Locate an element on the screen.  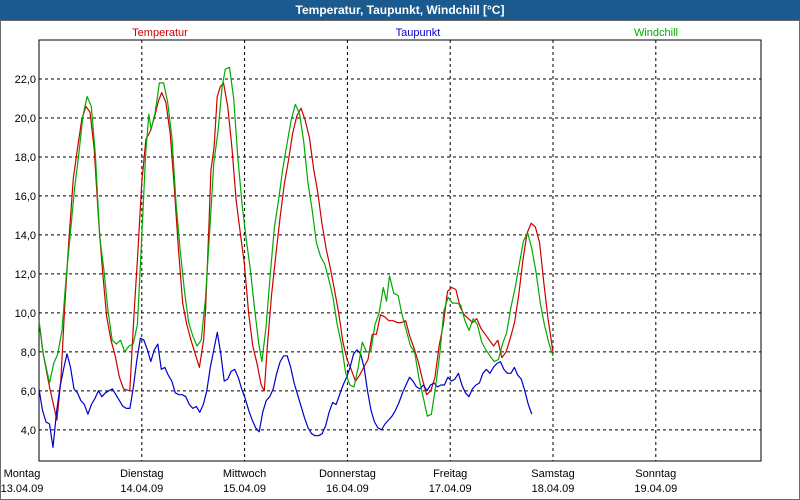
x-tick-day: Samstag is located at coordinates (552, 474).